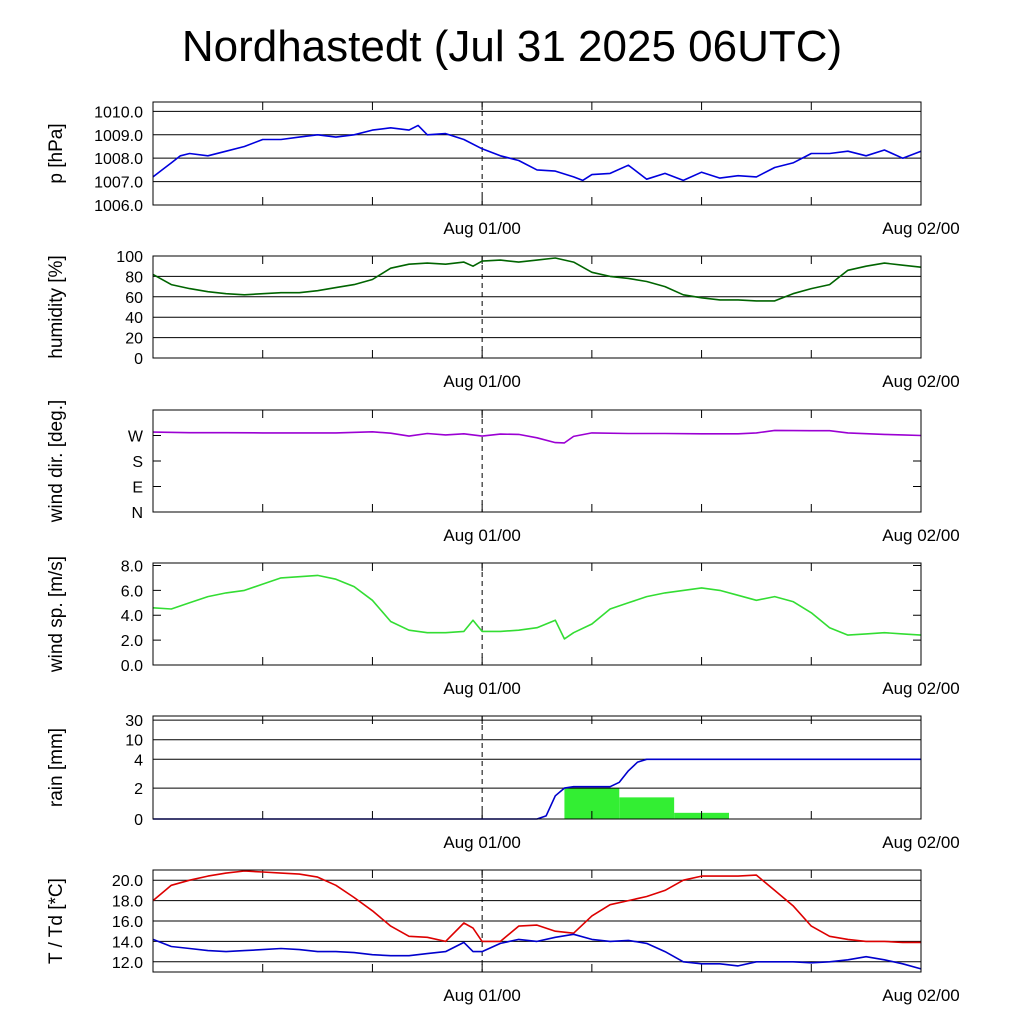 This screenshot has height=1024, width=1024. I want to click on ytick-label: 14.0, so click(127, 942).